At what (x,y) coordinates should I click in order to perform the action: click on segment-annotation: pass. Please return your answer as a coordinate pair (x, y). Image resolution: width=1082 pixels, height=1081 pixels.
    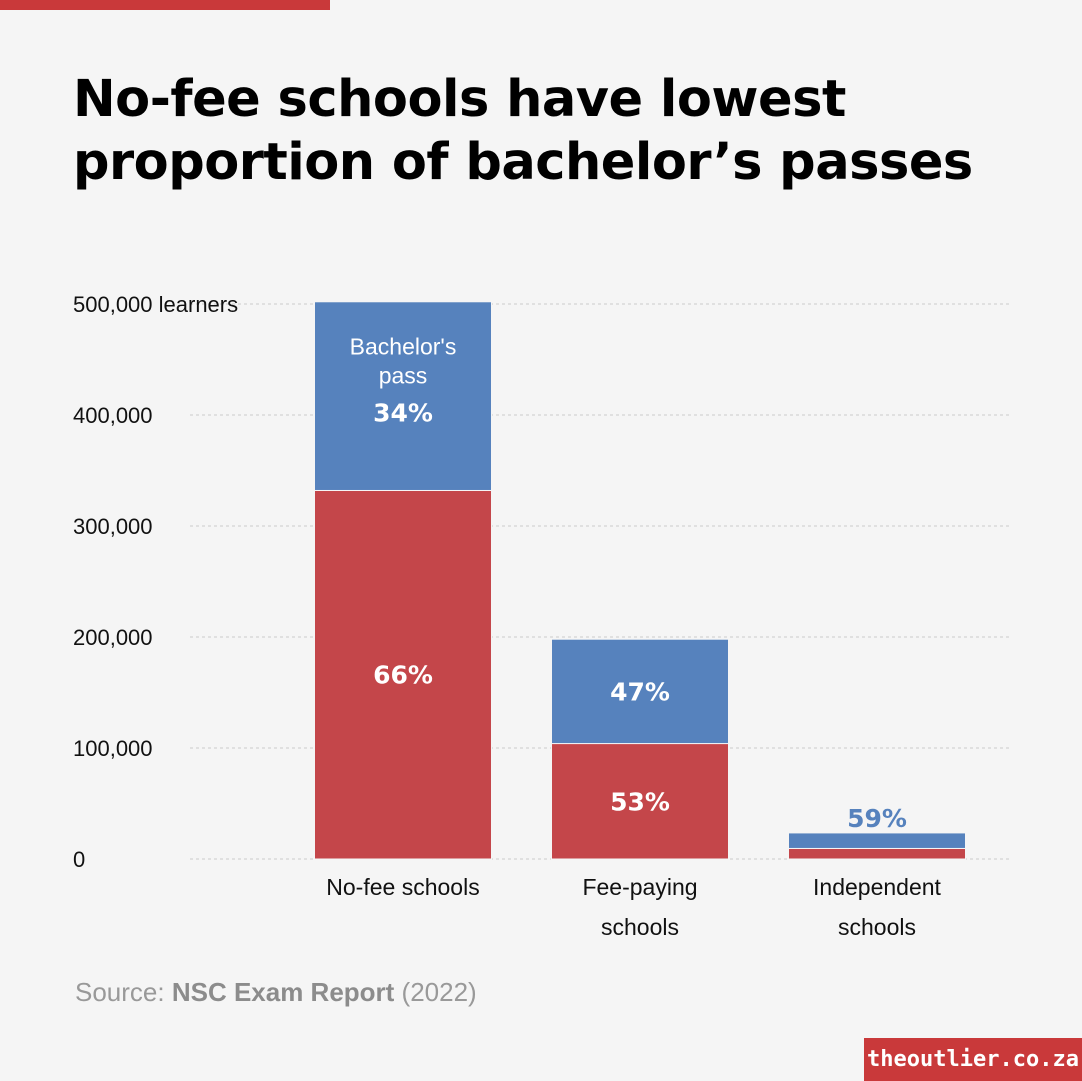
    Looking at the image, I should click on (403, 376).